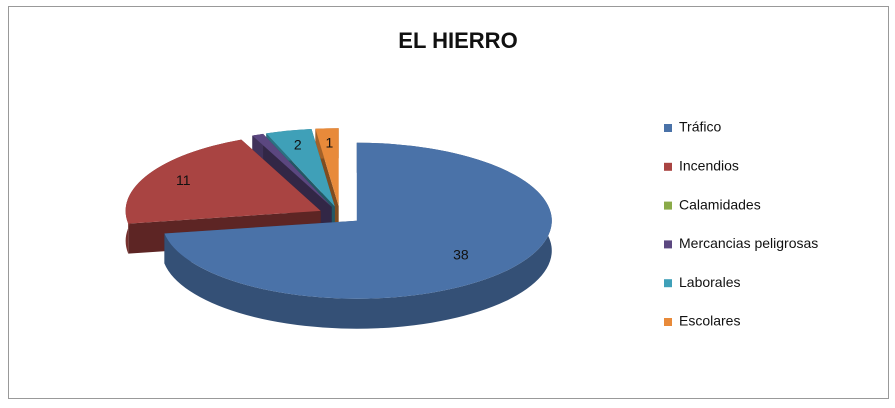 This screenshot has height=408, width=895. What do you see at coordinates (710, 282) in the screenshot?
I see `legend-label: Laborales` at bounding box center [710, 282].